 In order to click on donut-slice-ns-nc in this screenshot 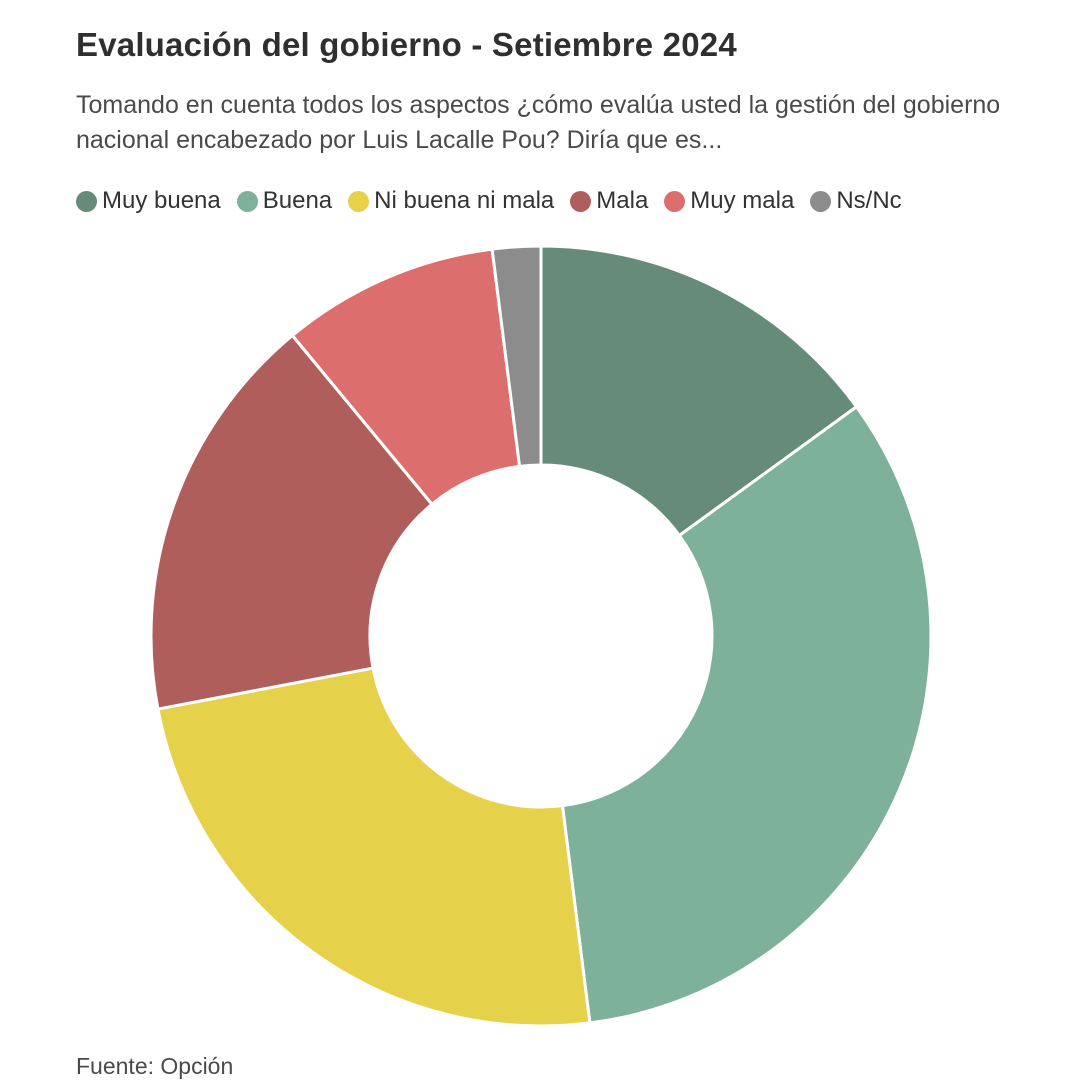, I will do `click(516, 356)`.